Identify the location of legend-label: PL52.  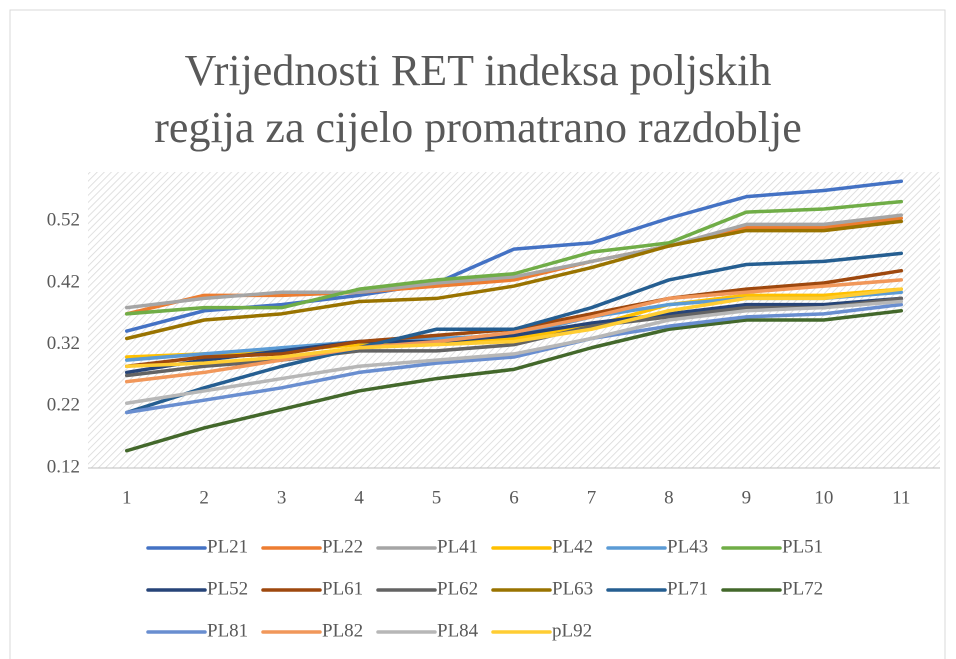
(227, 588).